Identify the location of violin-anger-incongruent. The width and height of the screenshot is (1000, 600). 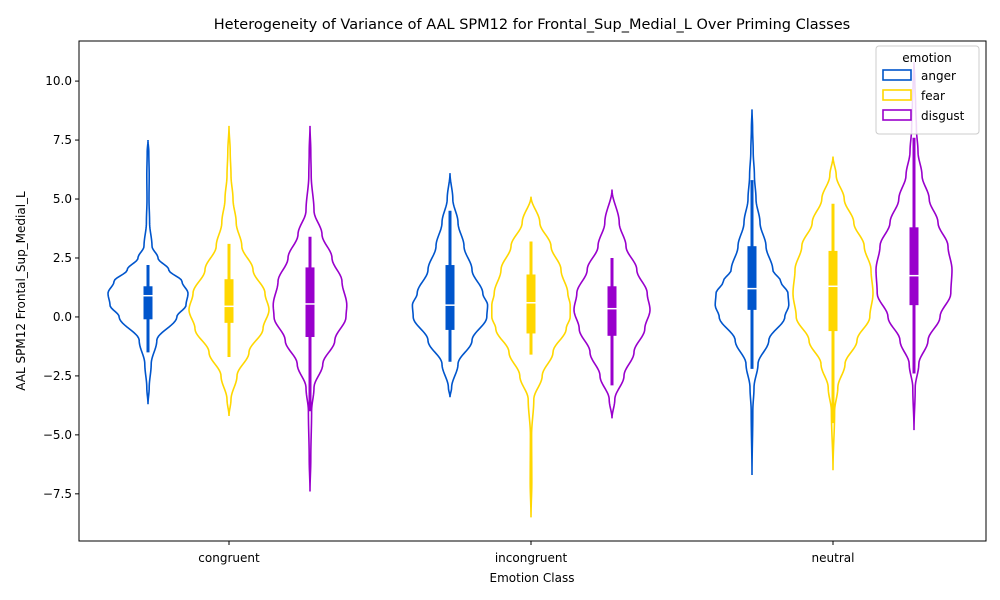
(450, 285).